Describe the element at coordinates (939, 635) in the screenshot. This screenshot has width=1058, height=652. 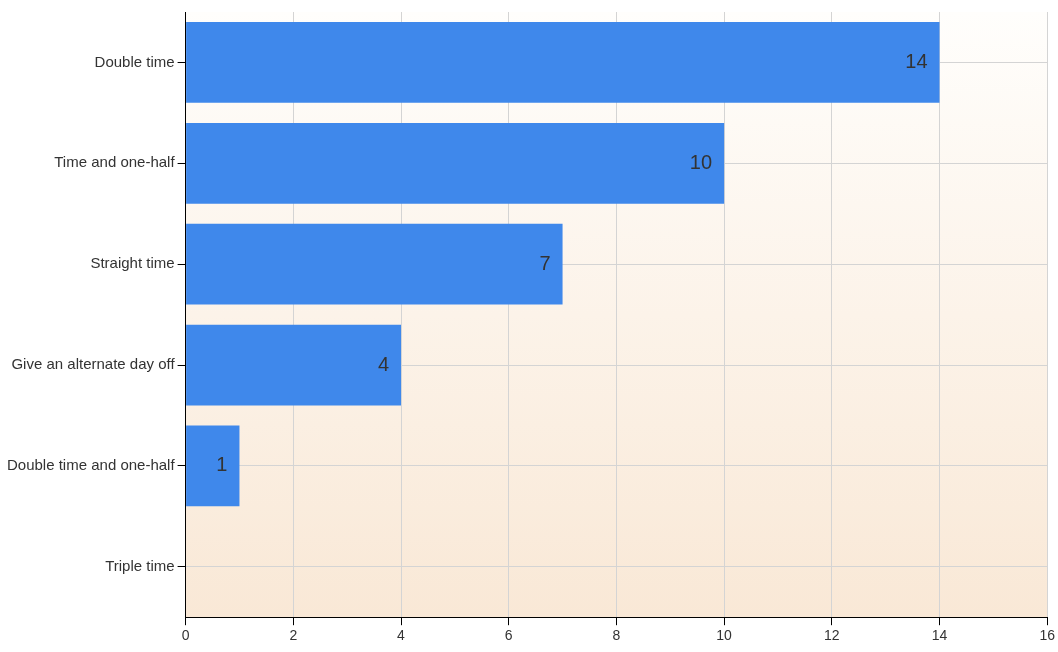
I see `x-tick-label: 14` at that location.